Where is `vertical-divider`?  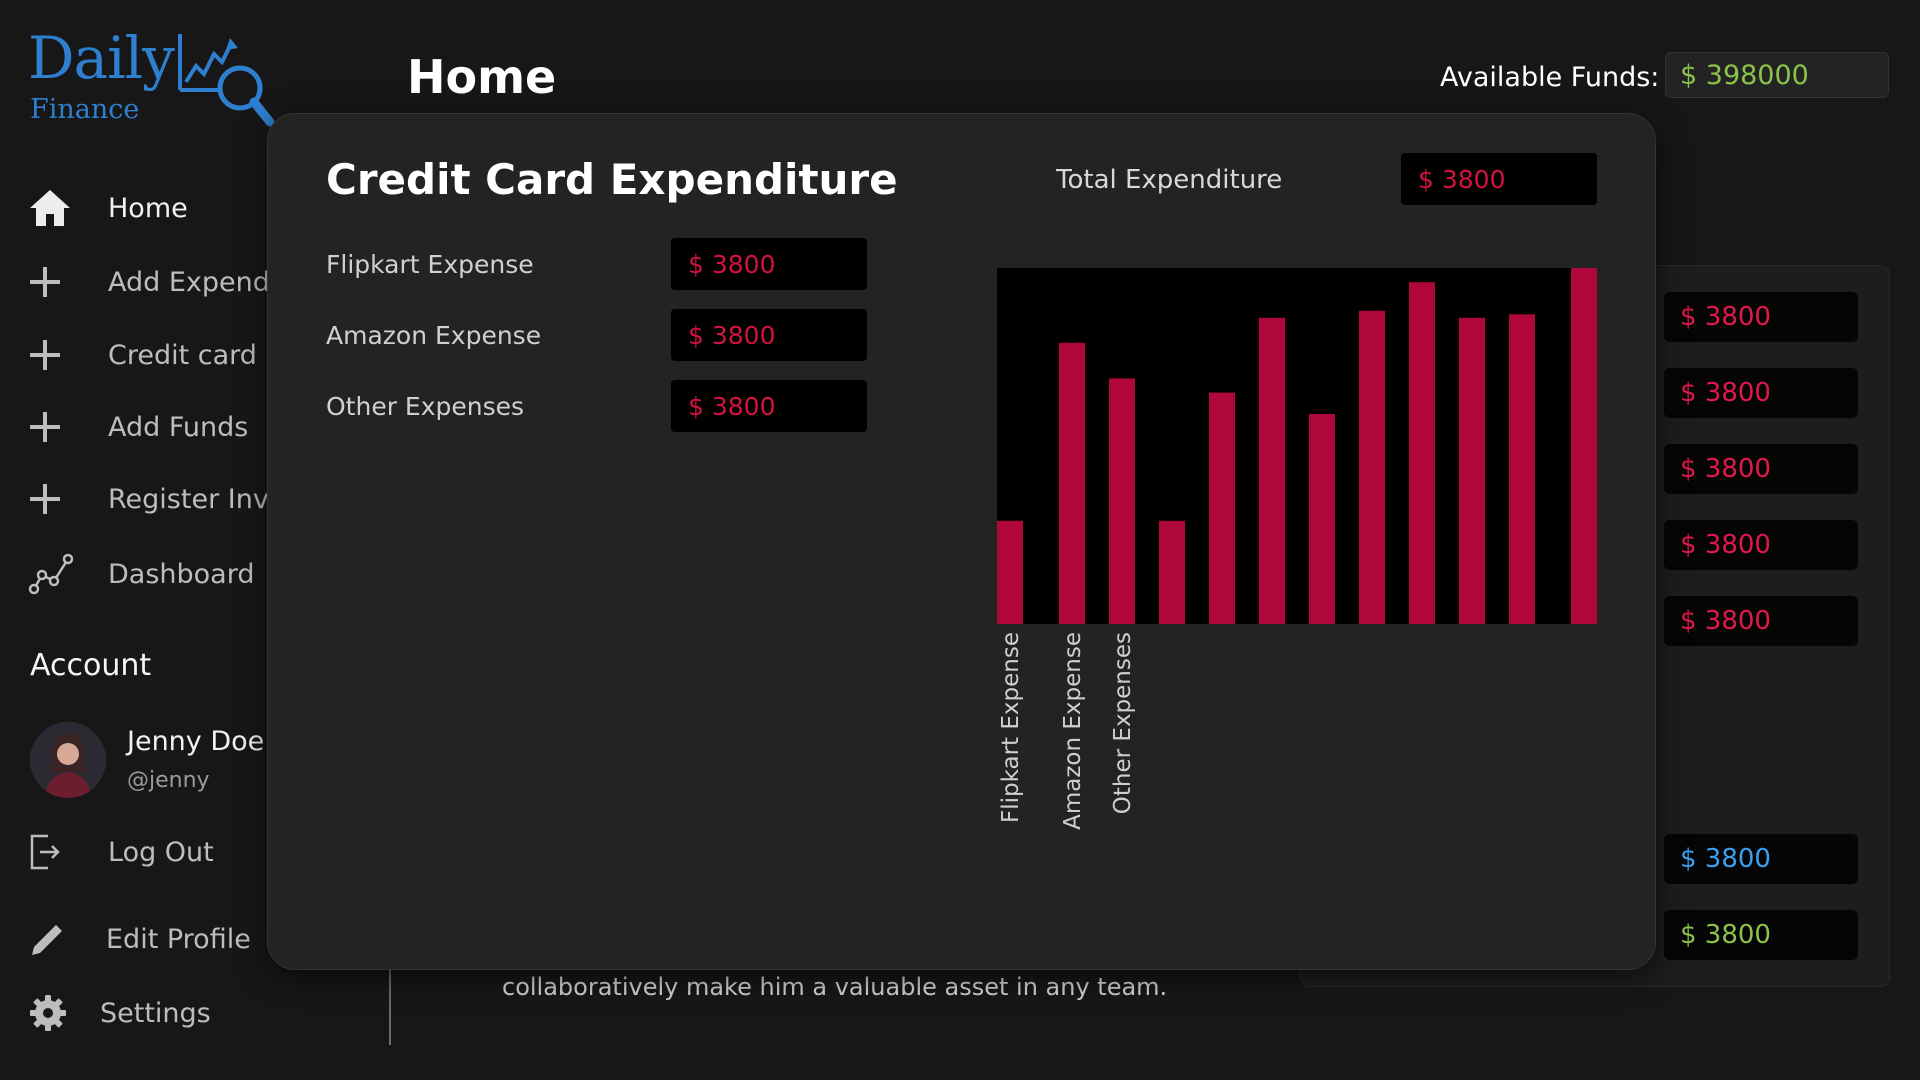 vertical-divider is located at coordinates (390, 1005).